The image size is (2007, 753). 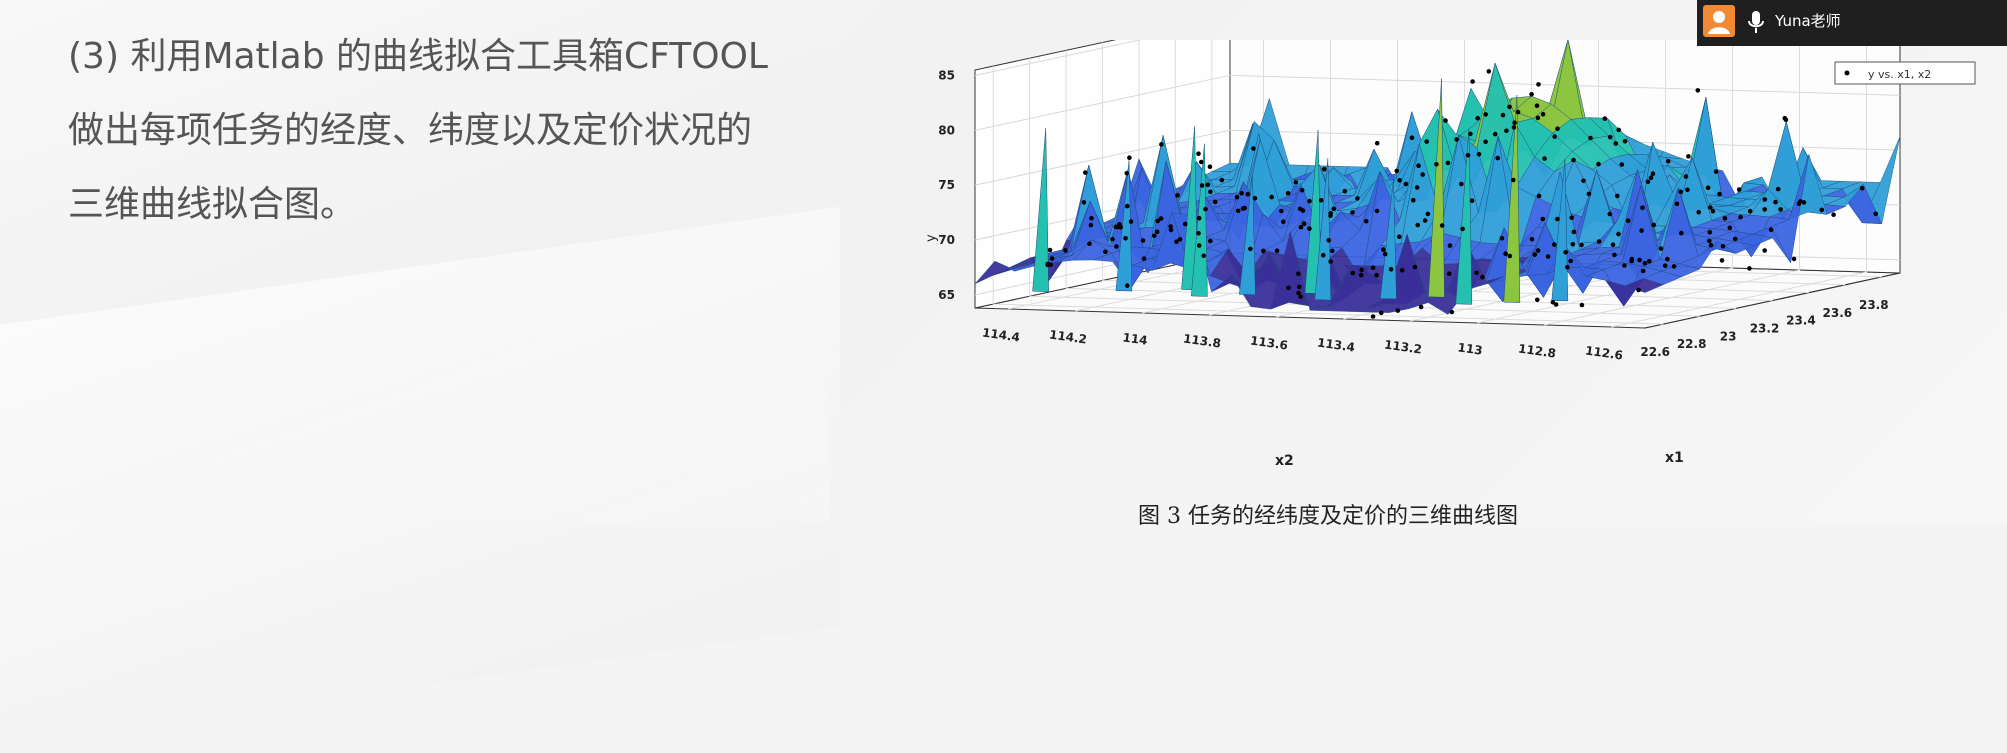 What do you see at coordinates (946, 184) in the screenshot?
I see `z-axis-ticks: 85 80 75 70 65` at bounding box center [946, 184].